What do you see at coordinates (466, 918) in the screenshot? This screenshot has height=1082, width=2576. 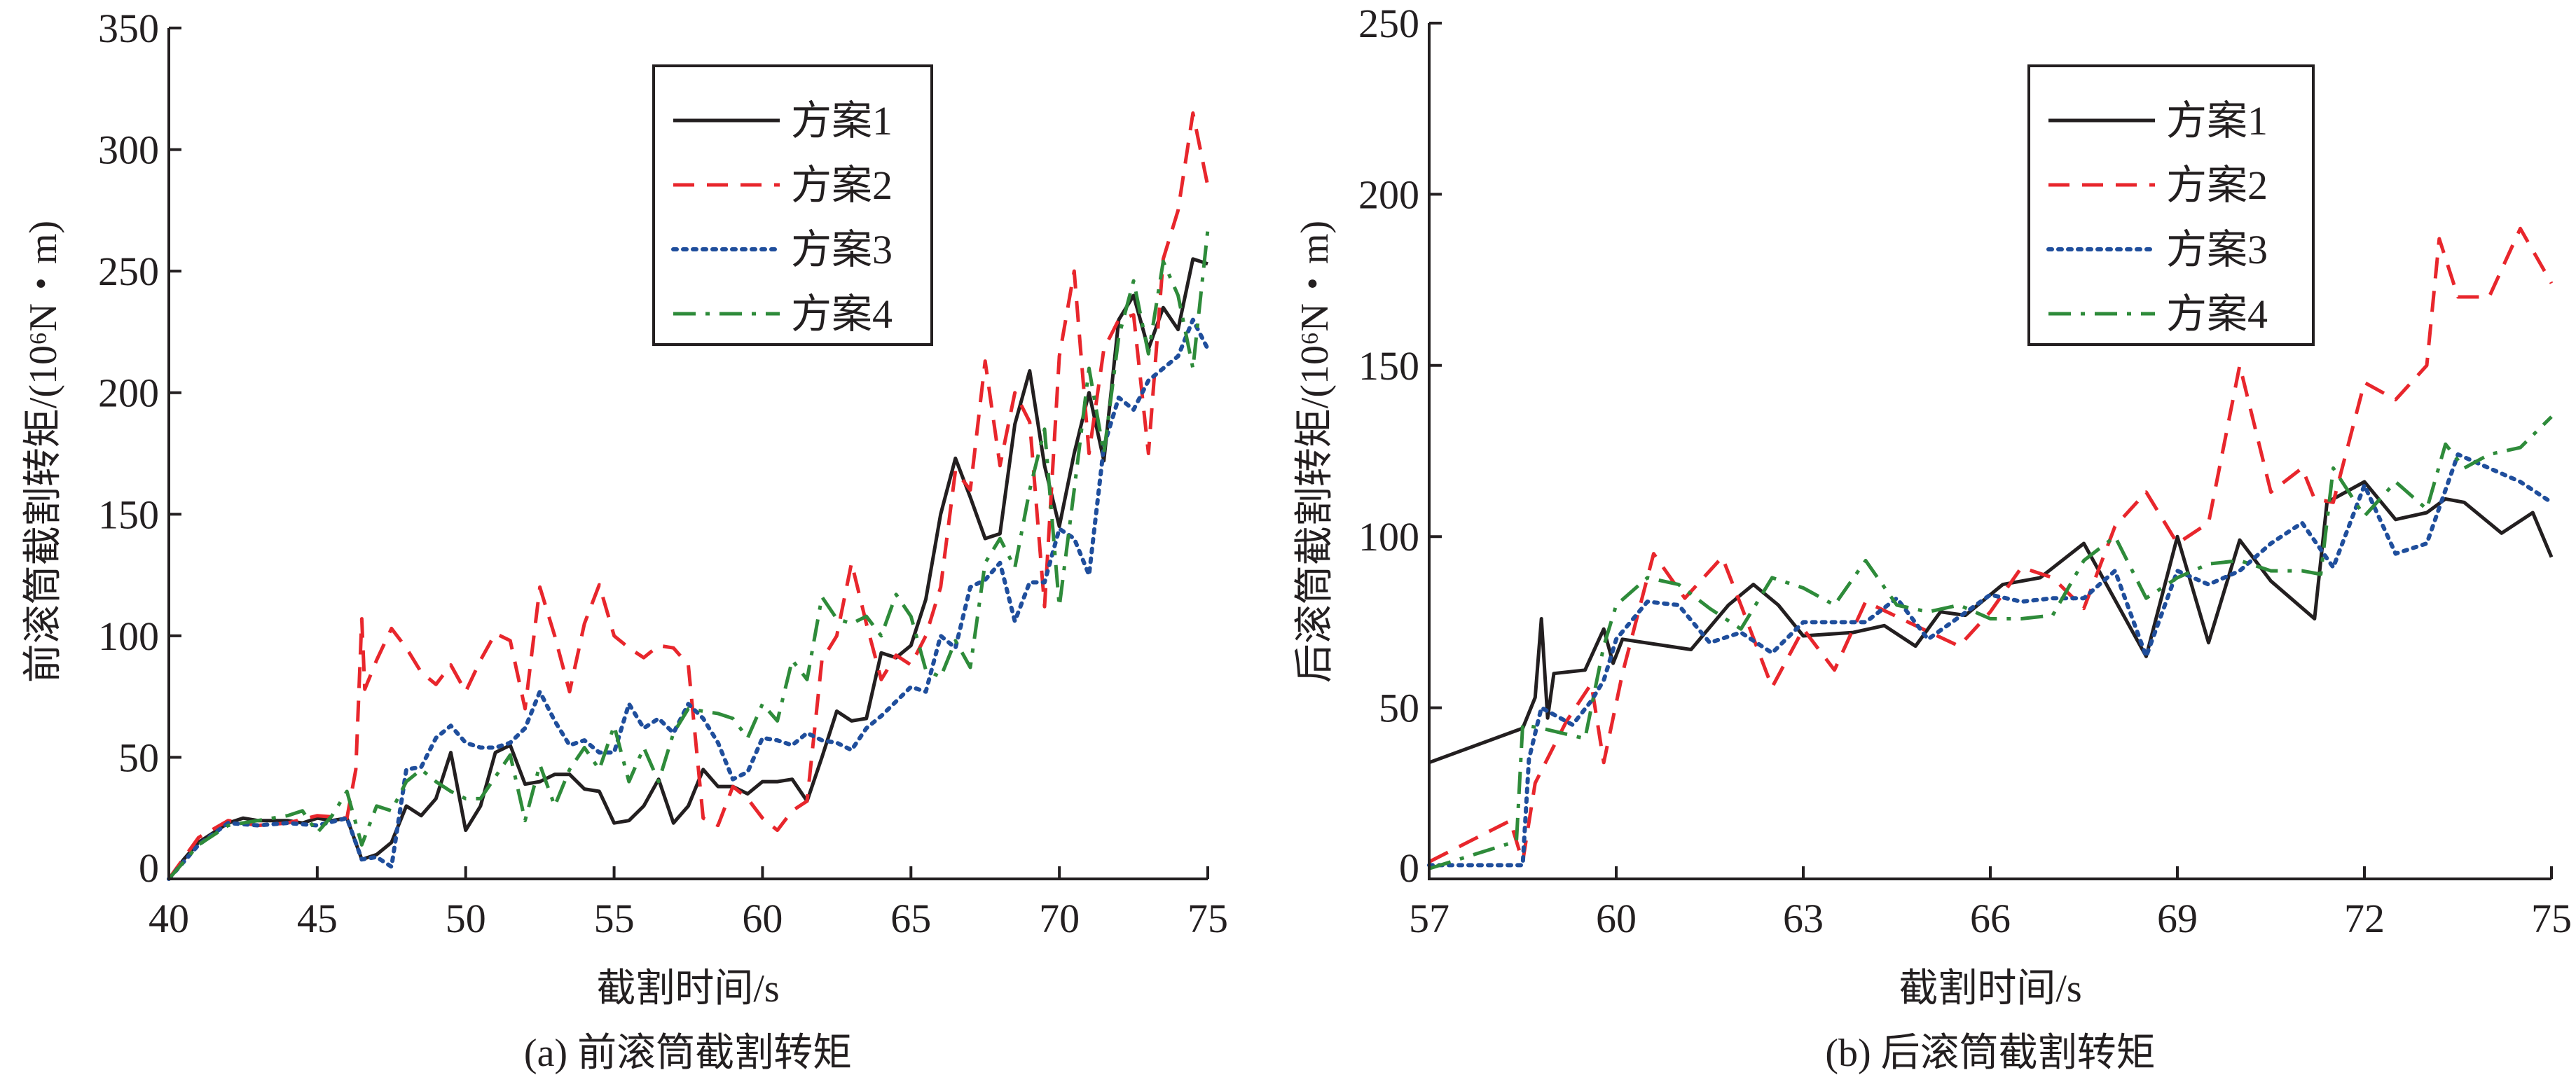 I see `x-tick-label: 50` at bounding box center [466, 918].